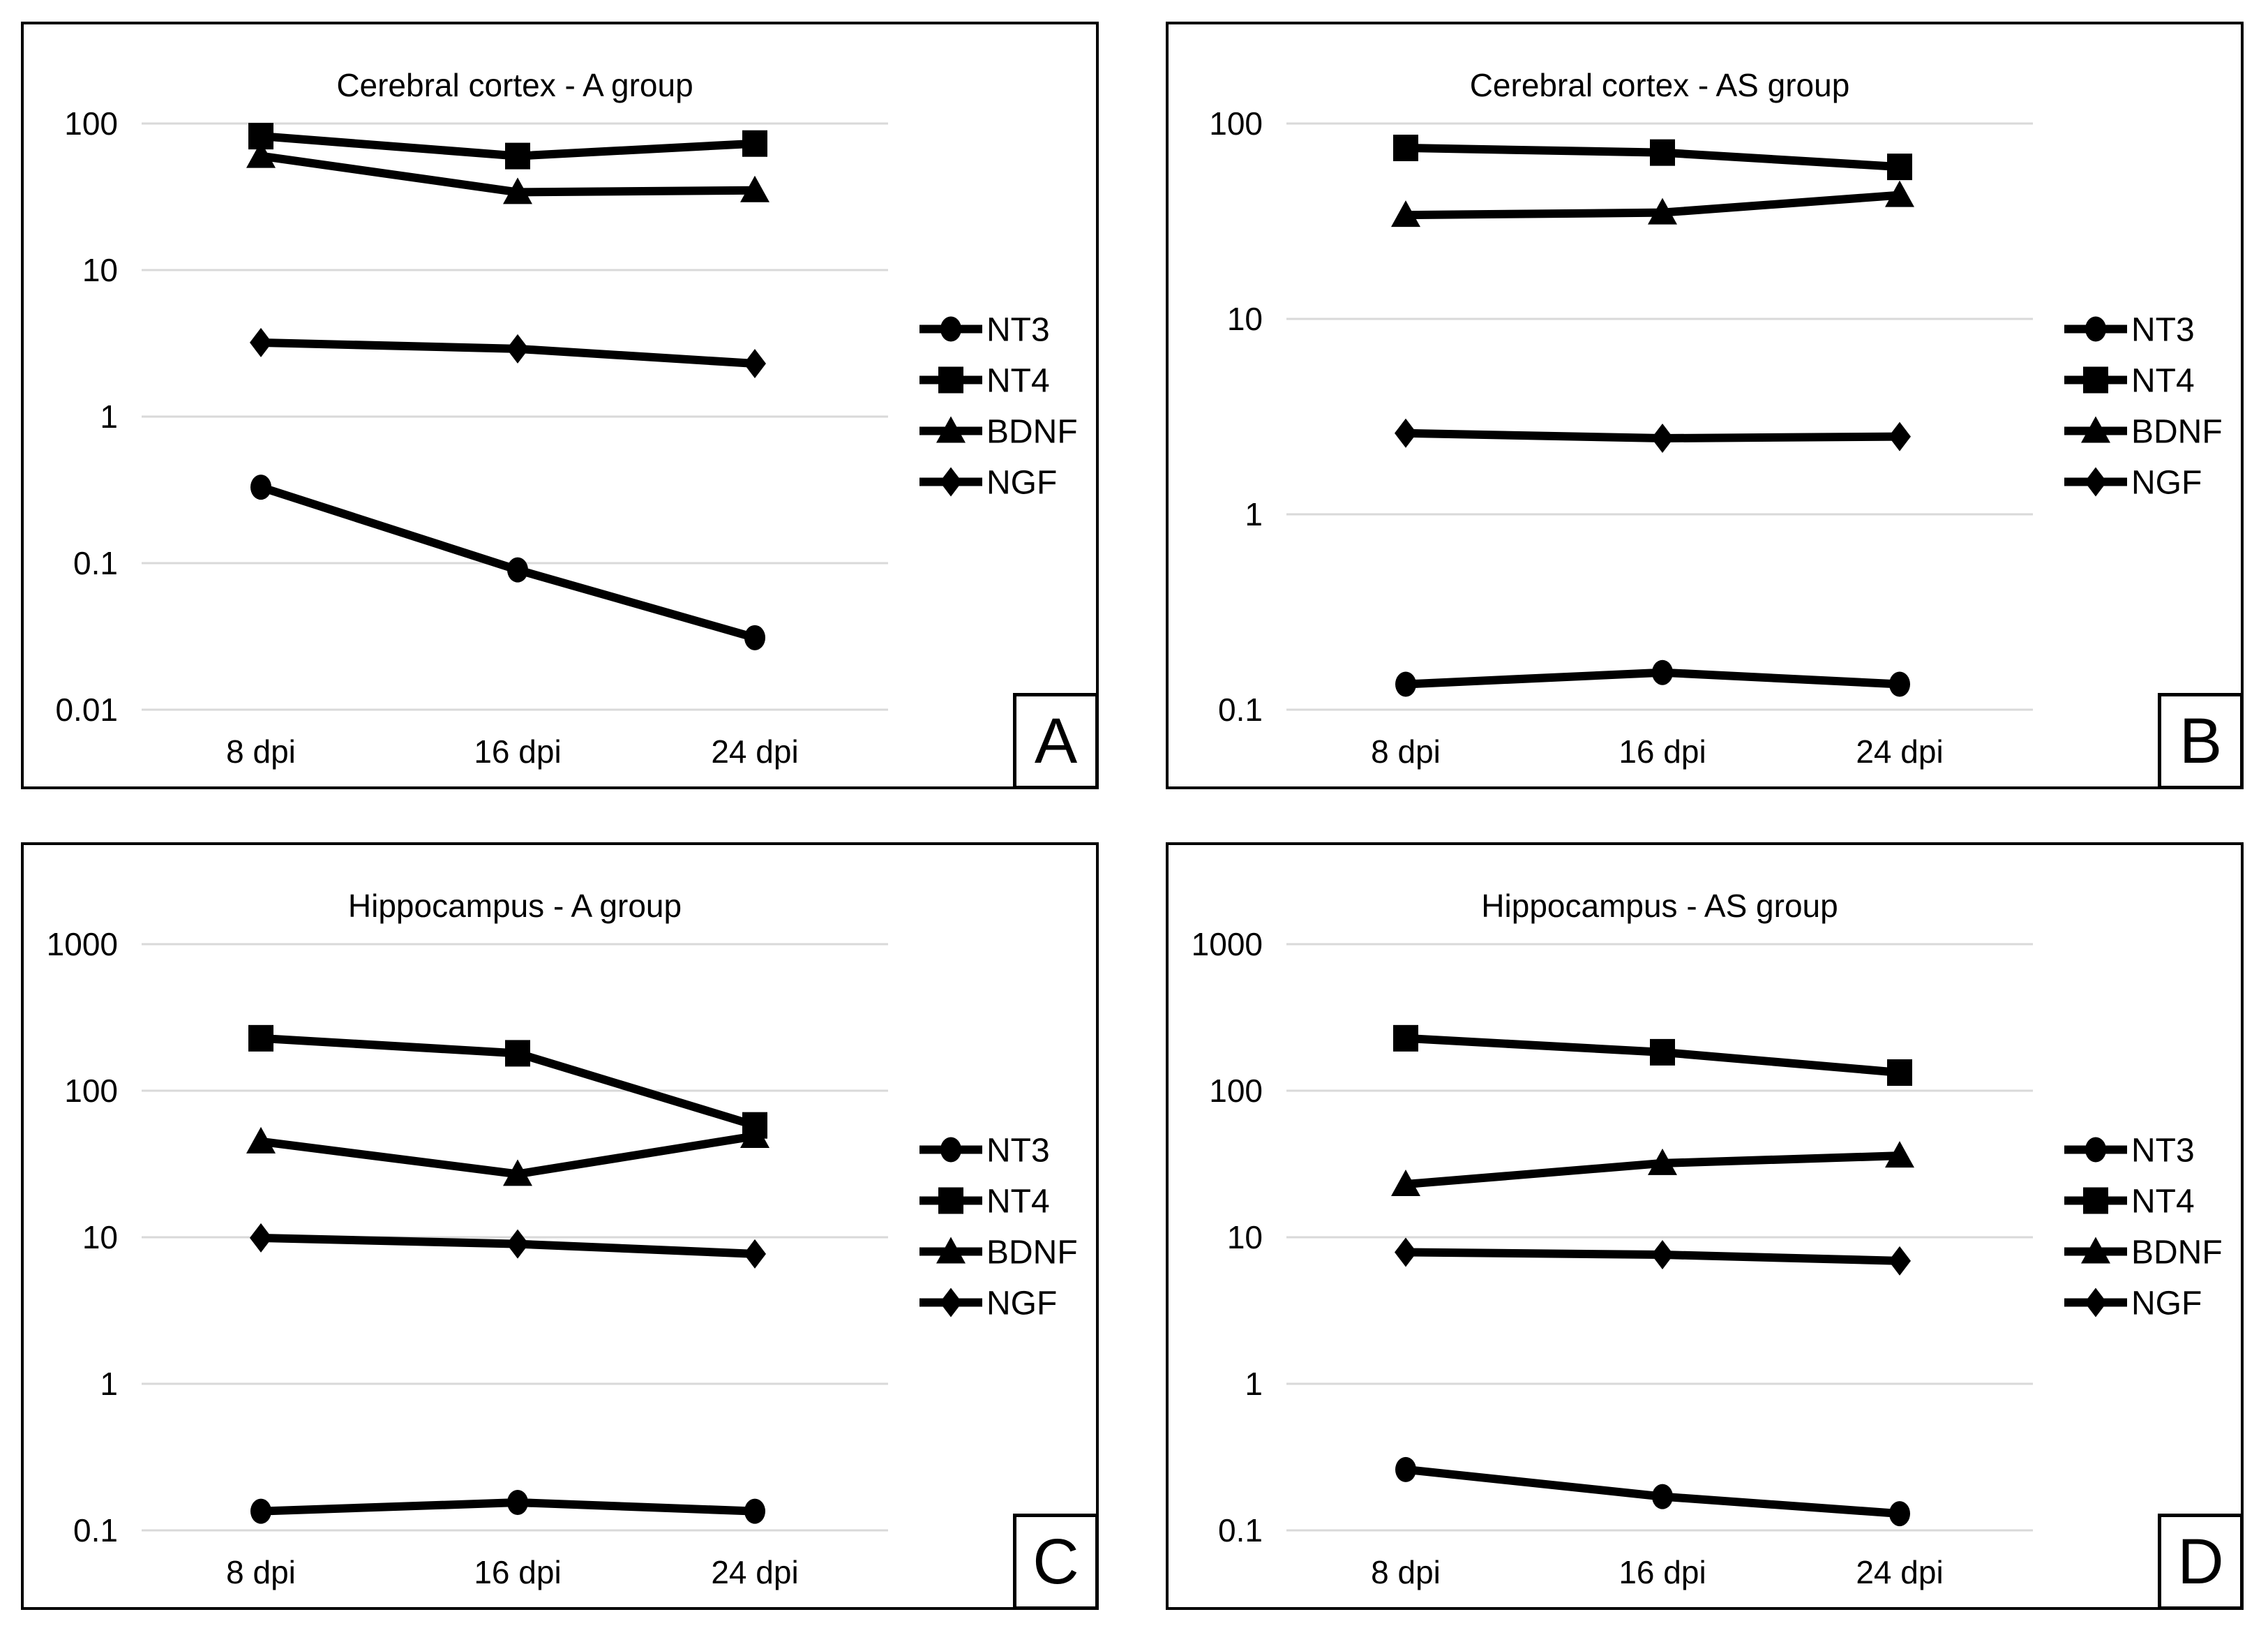 The width and height of the screenshot is (2268, 1642). What do you see at coordinates (1032, 1252) in the screenshot?
I see `legend-label: BDNF` at bounding box center [1032, 1252].